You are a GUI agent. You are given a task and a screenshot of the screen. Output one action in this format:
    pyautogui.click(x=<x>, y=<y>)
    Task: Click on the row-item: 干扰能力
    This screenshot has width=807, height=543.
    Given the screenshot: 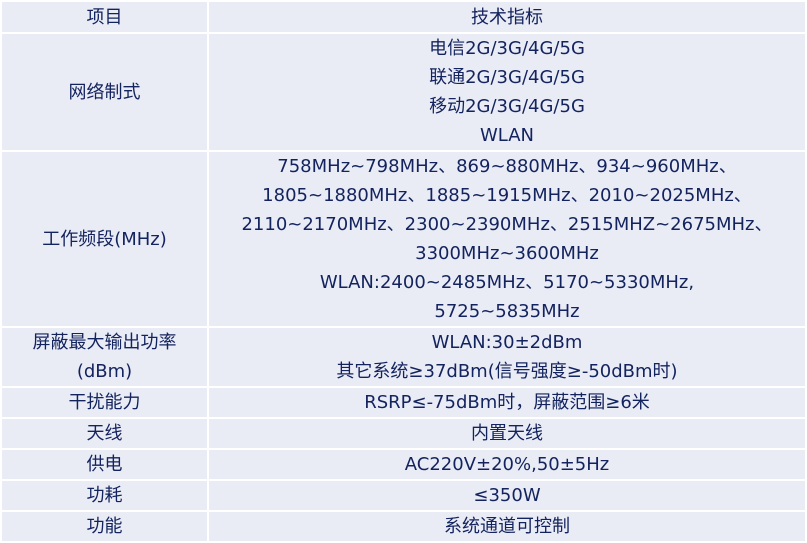 What is the action you would take?
    pyautogui.click(x=104, y=402)
    